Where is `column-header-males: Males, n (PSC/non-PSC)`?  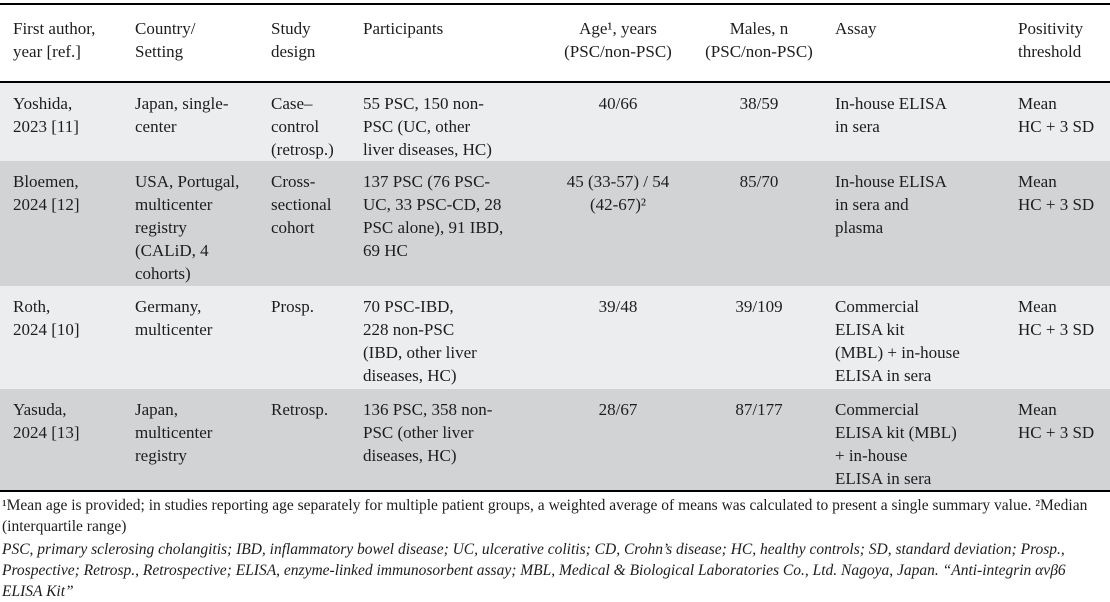
column-header-males: Males, n (PSC/non-PSC) is located at coordinates (759, 40).